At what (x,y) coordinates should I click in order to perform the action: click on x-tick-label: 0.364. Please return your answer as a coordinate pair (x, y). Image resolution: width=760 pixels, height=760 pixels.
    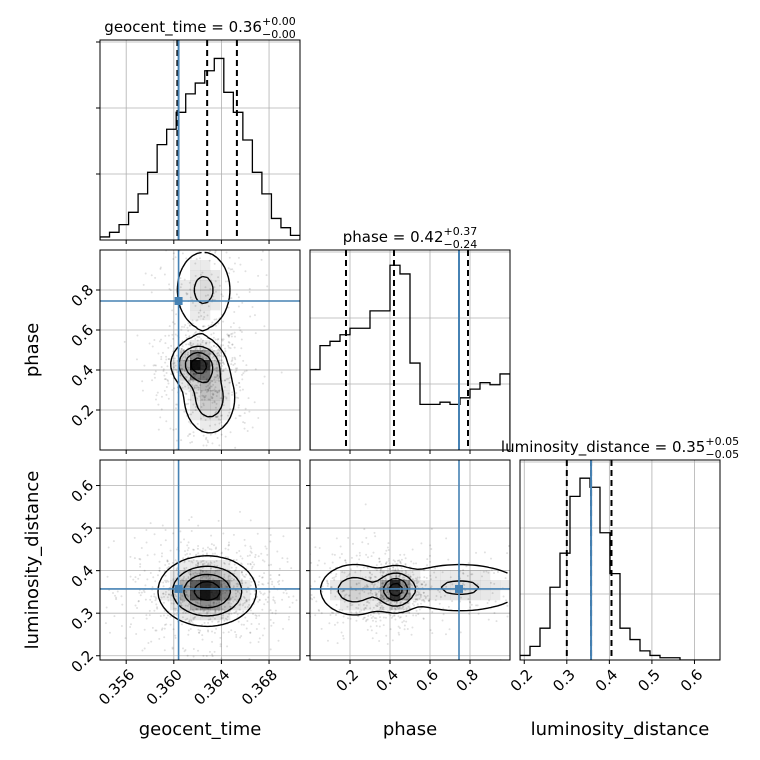
    Looking at the image, I should click on (211, 687).